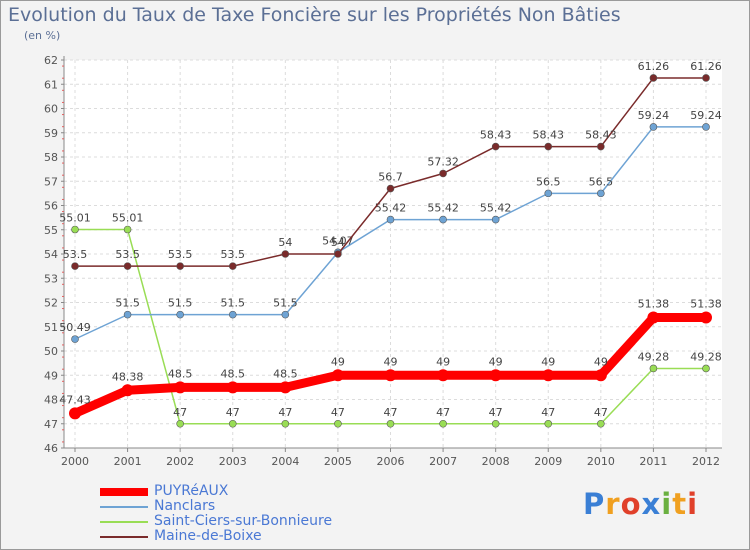 The width and height of the screenshot is (750, 550). I want to click on x-tick-label: 2006, so click(391, 461).